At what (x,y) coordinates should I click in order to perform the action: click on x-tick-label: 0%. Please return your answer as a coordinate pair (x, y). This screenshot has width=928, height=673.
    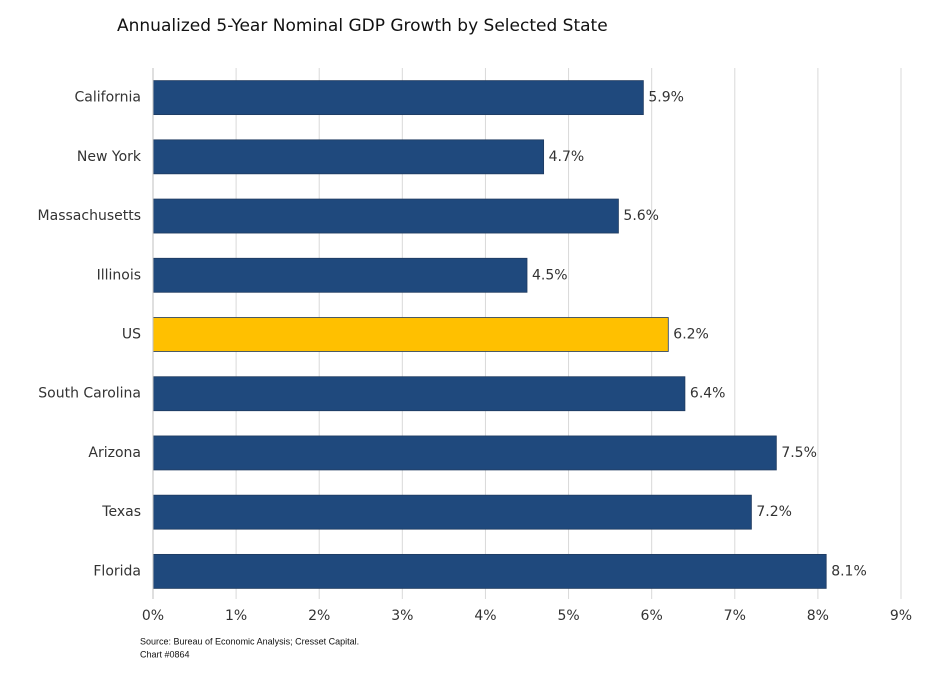
    Looking at the image, I should click on (153, 616).